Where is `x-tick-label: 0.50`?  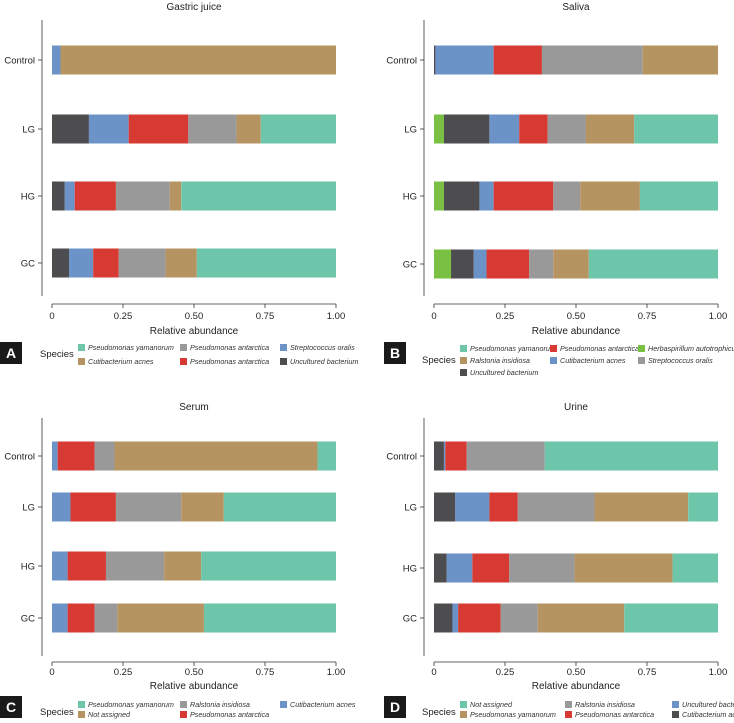 x-tick-label: 0.50 is located at coordinates (576, 672).